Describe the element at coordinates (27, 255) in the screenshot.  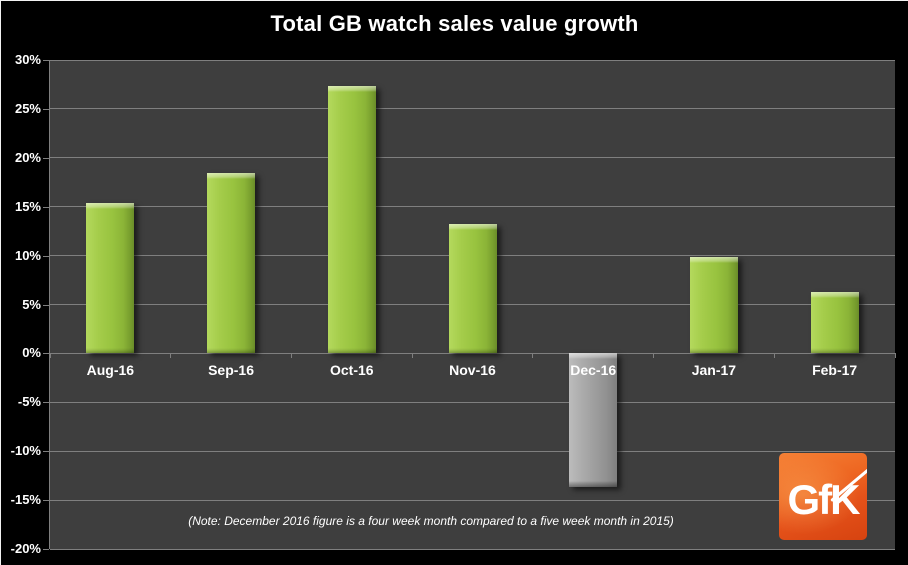
I see `y-axis-label-10: 10%` at that location.